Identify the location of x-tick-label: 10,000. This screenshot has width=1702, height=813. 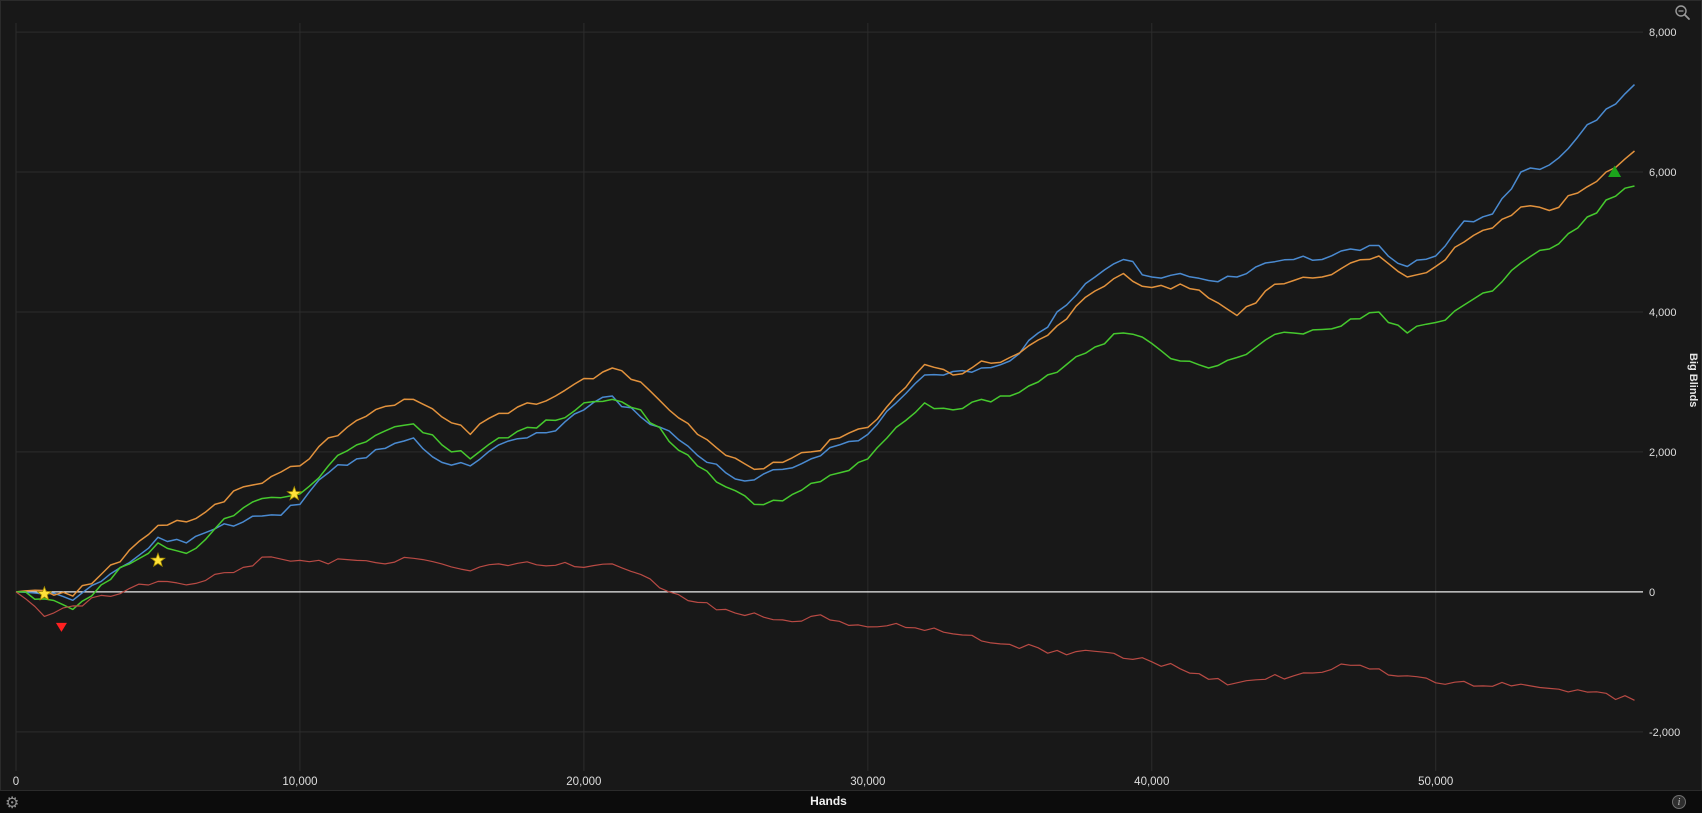
(299, 782).